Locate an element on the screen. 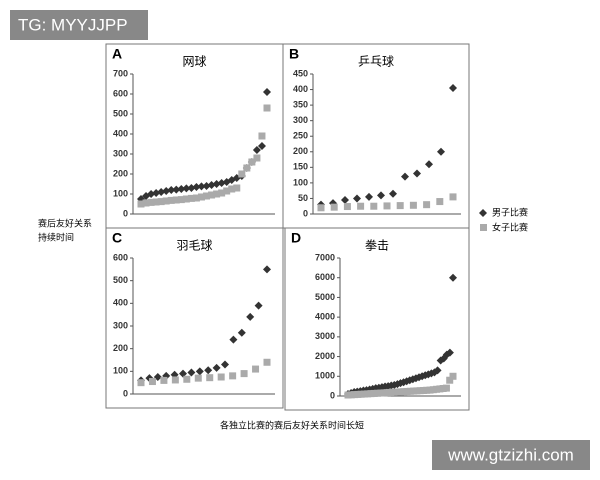 The width and height of the screenshot is (600, 480). panel-title: 网球 is located at coordinates (194, 62).